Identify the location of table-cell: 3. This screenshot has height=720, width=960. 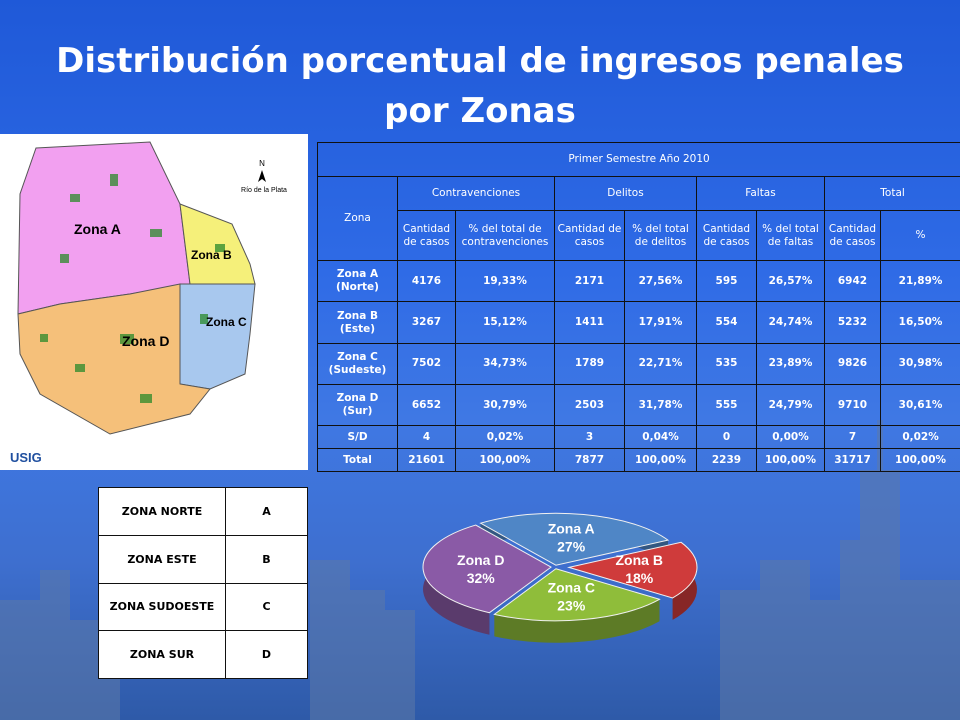
(589, 437).